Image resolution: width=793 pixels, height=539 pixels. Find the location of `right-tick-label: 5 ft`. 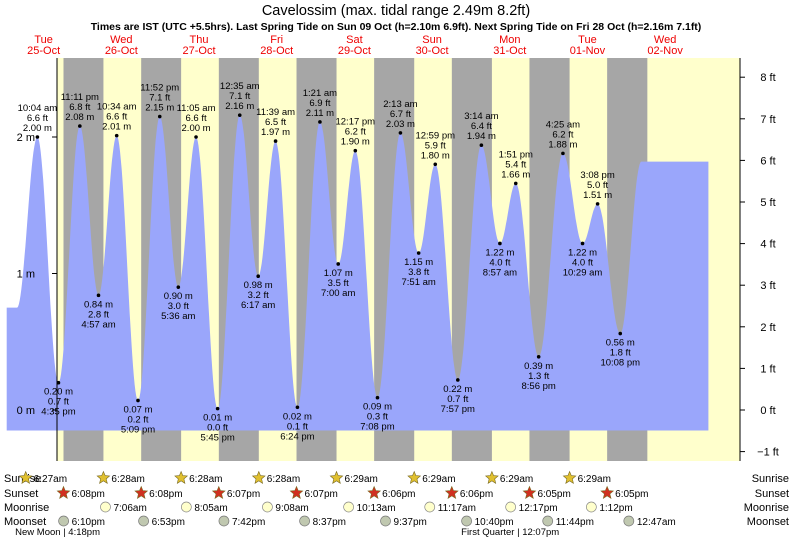

right-tick-label: 5 ft is located at coordinates (767, 203).